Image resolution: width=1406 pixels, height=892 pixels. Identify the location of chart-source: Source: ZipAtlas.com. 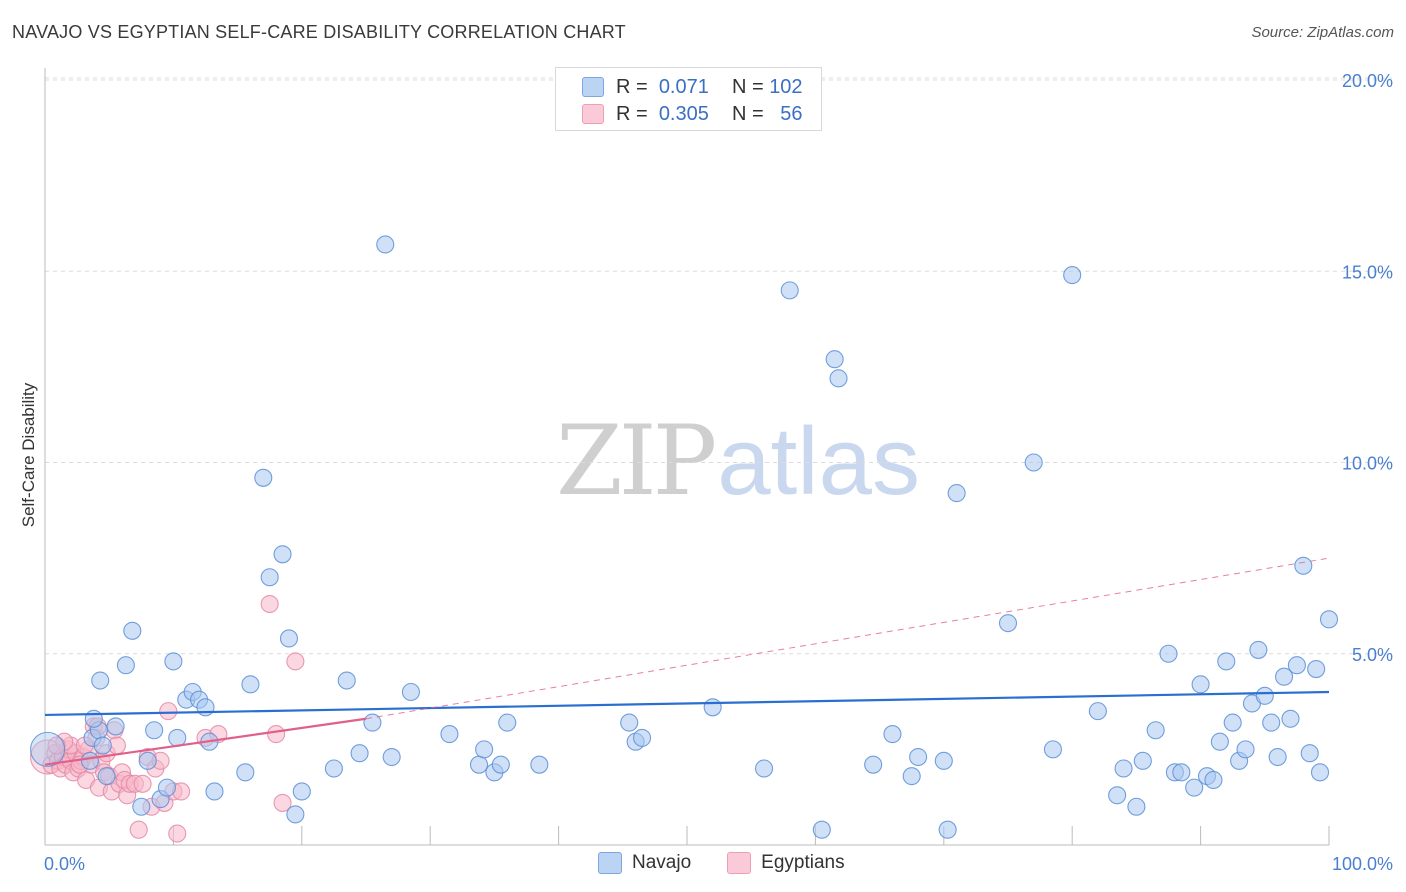
(1322, 32).